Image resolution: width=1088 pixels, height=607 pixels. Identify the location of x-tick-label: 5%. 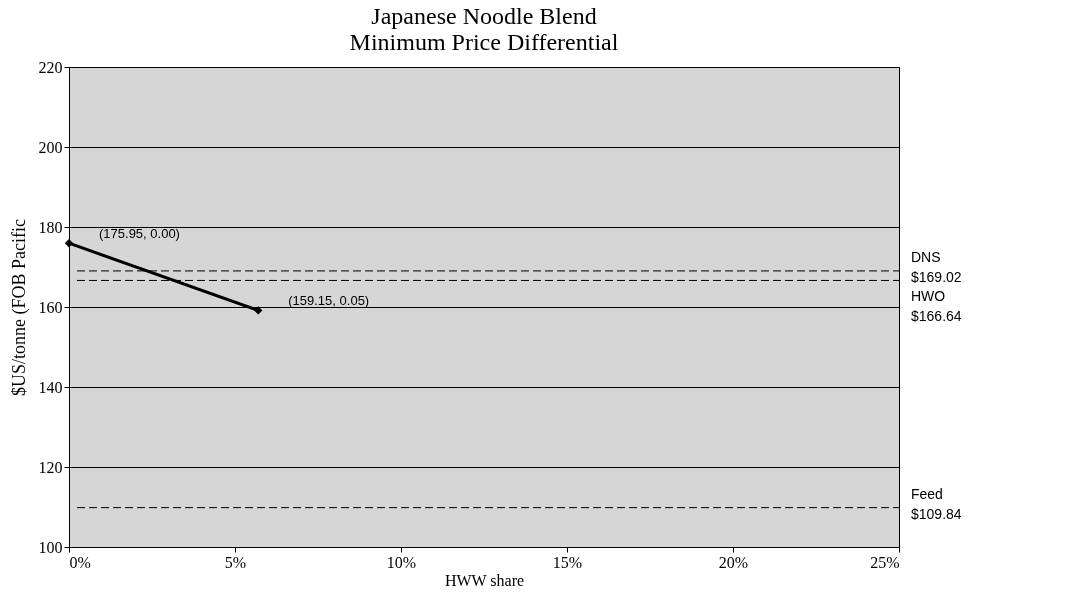
(235, 562).